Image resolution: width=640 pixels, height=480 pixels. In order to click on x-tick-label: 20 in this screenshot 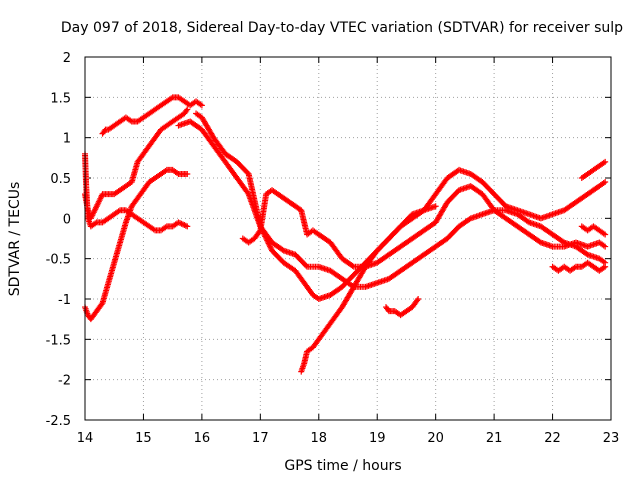, I will do `click(435, 438)`.